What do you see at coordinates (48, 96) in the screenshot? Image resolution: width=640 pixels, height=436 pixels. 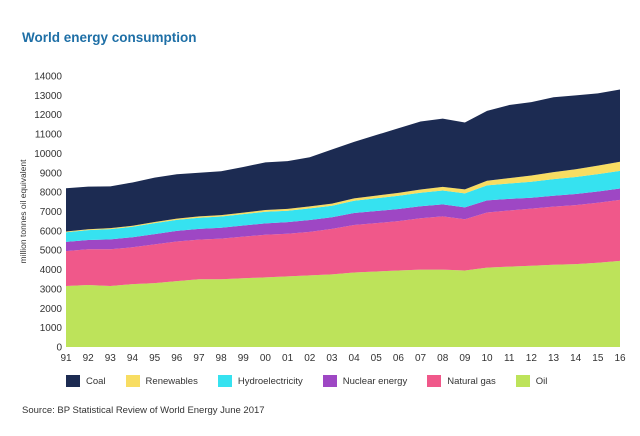 I see `y-tick-label: 13000` at bounding box center [48, 96].